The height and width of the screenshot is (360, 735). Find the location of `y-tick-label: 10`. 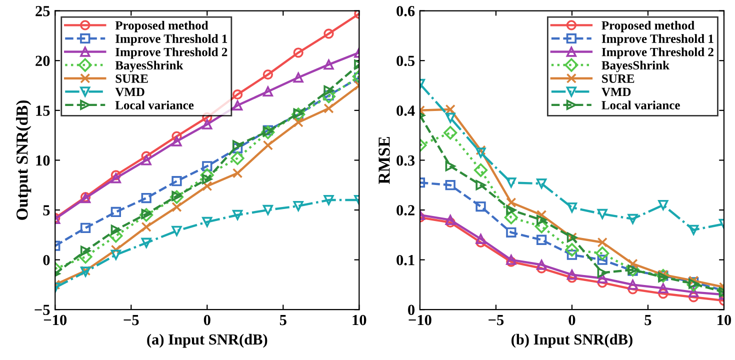

y-tick-label: 10 is located at coordinates (43, 160).